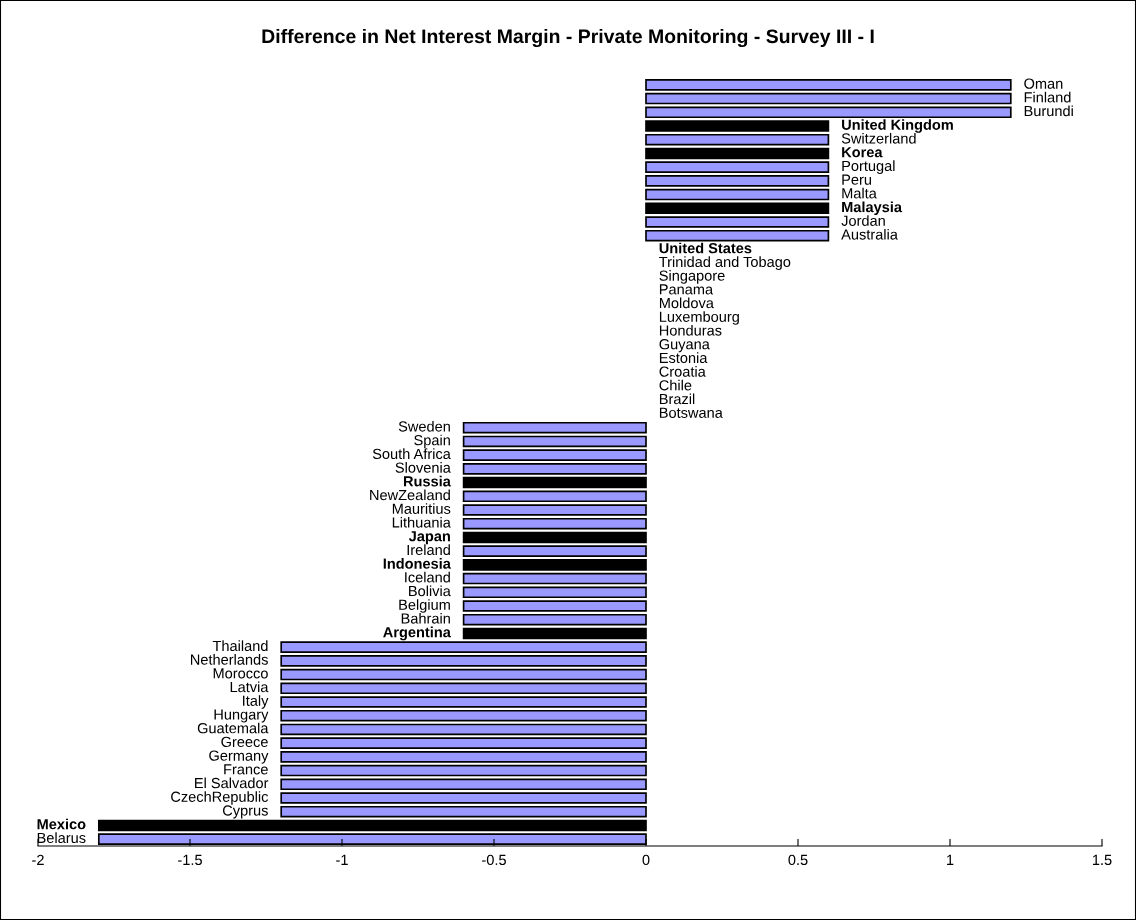 Image resolution: width=1136 pixels, height=920 pixels. Describe the element at coordinates (868, 167) in the screenshot. I see `y-tick-label: Portugal` at that location.